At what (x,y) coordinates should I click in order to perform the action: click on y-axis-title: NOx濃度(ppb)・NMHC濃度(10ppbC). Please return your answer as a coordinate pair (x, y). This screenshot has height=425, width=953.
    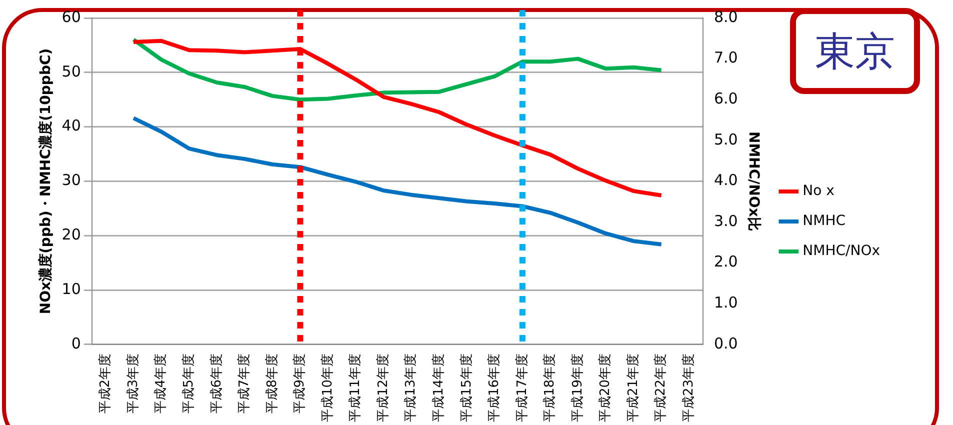
    Looking at the image, I should click on (45, 181).